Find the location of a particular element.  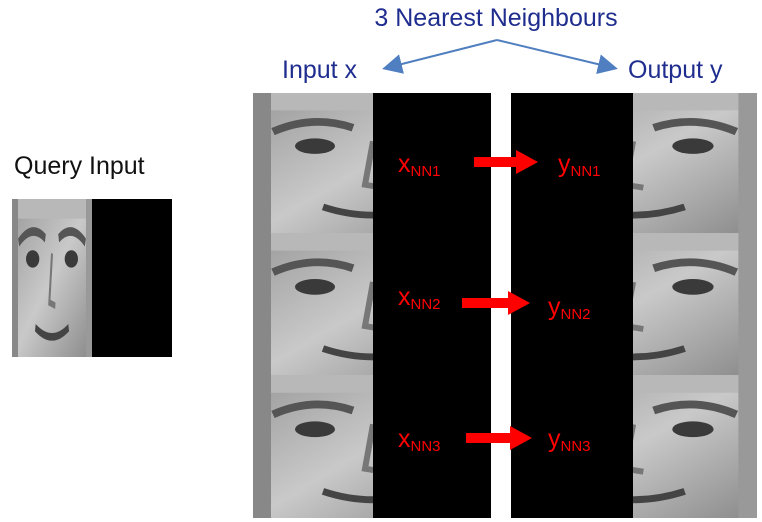

query-image is located at coordinates (92, 278).